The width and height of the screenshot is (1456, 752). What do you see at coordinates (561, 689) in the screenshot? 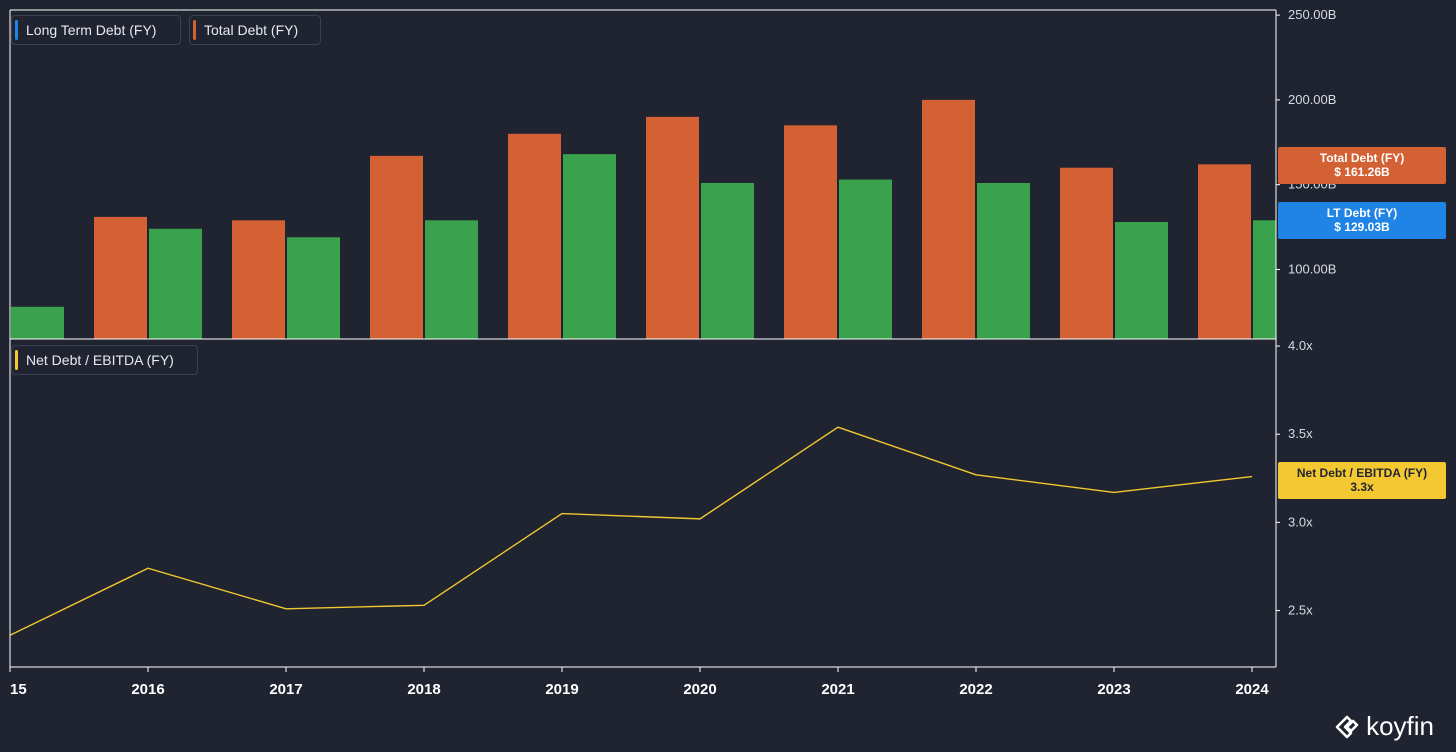
I see `x-tick-label: 2019` at bounding box center [561, 689].